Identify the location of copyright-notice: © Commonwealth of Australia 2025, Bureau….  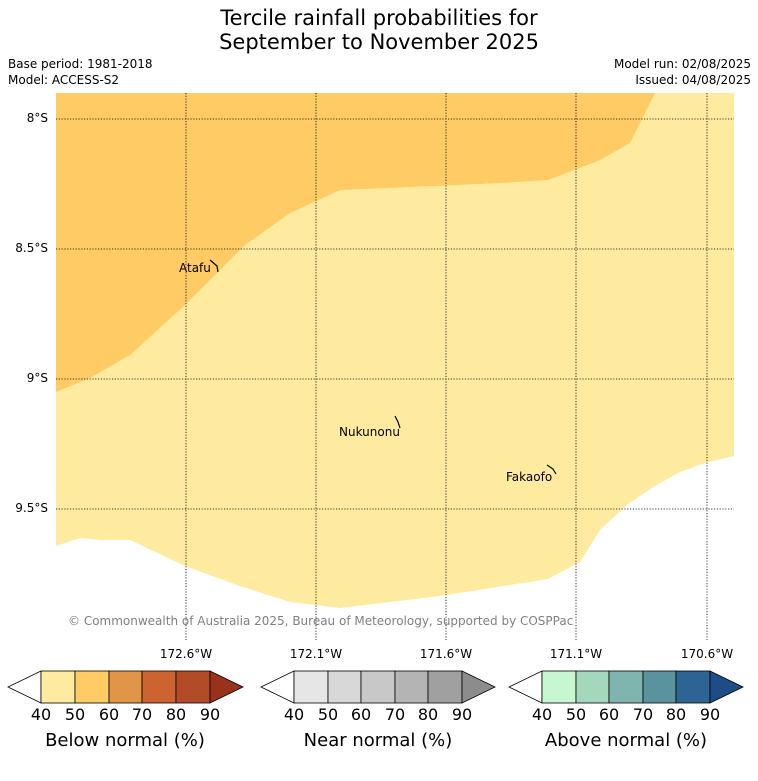
(321, 621).